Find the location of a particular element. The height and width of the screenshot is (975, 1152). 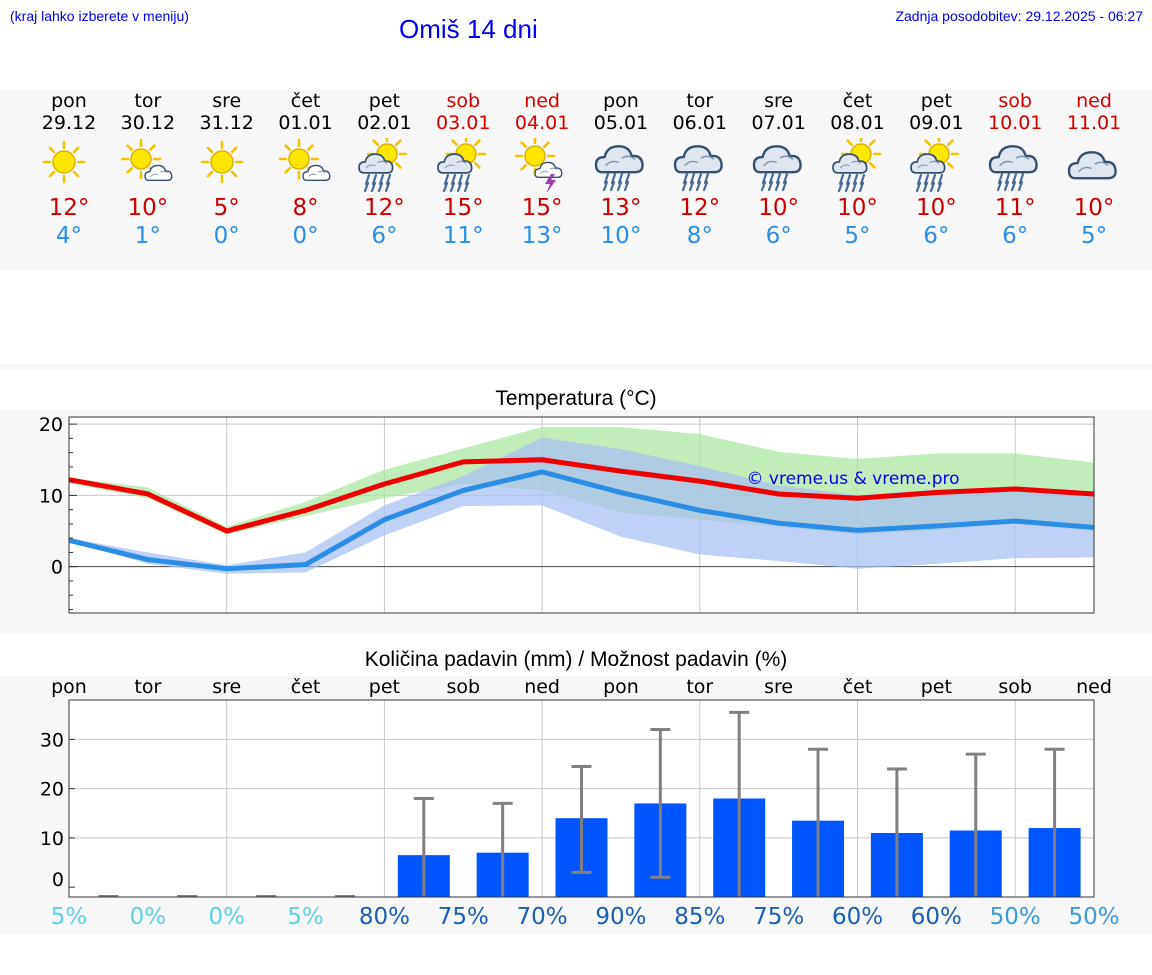

min-range-band is located at coordinates (582, 505).